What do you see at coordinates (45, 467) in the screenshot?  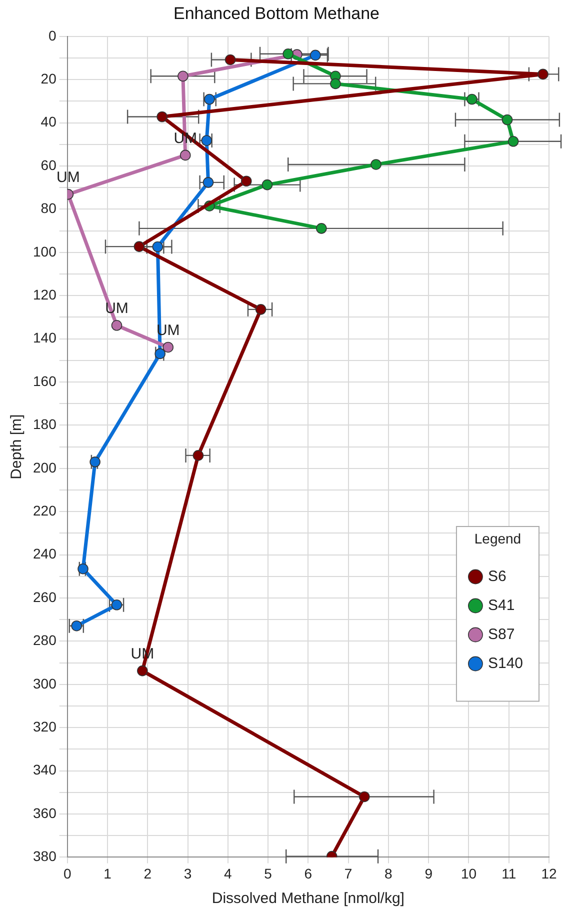 I see `y-tick-label: 200` at bounding box center [45, 467].